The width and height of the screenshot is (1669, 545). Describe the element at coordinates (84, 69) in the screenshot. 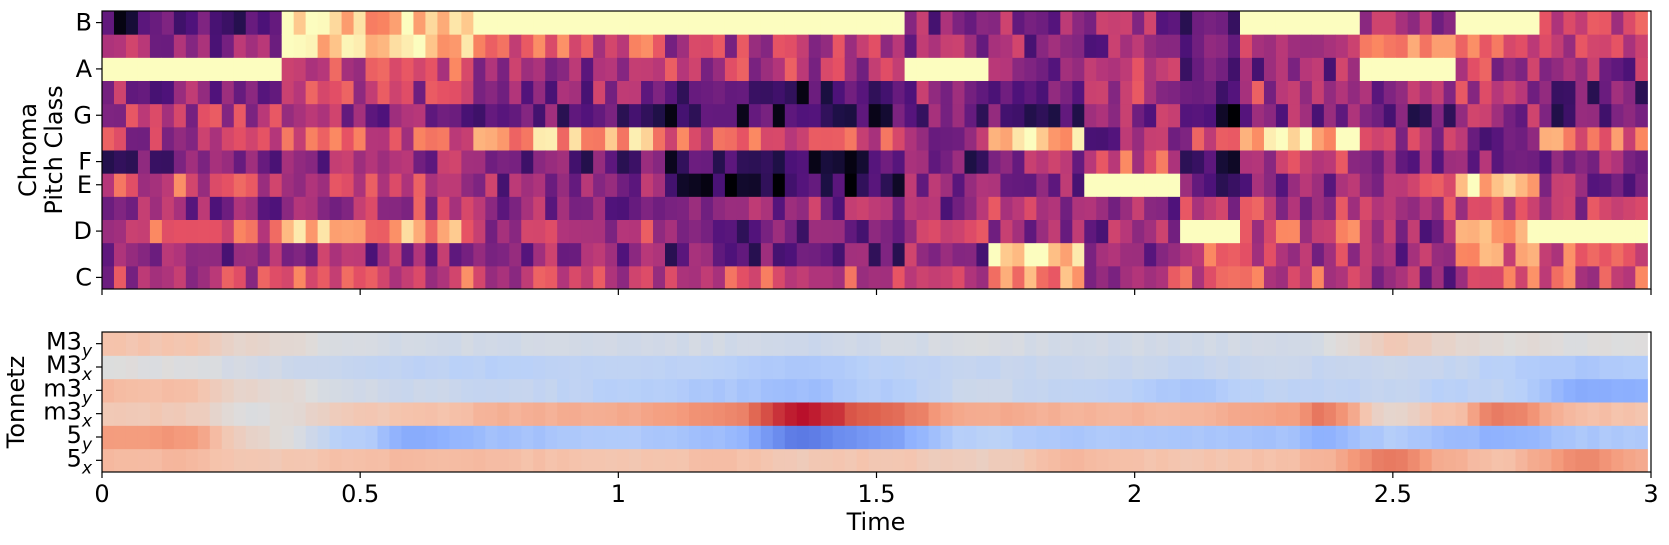

I see `chroma-ytick-label: A` at that location.